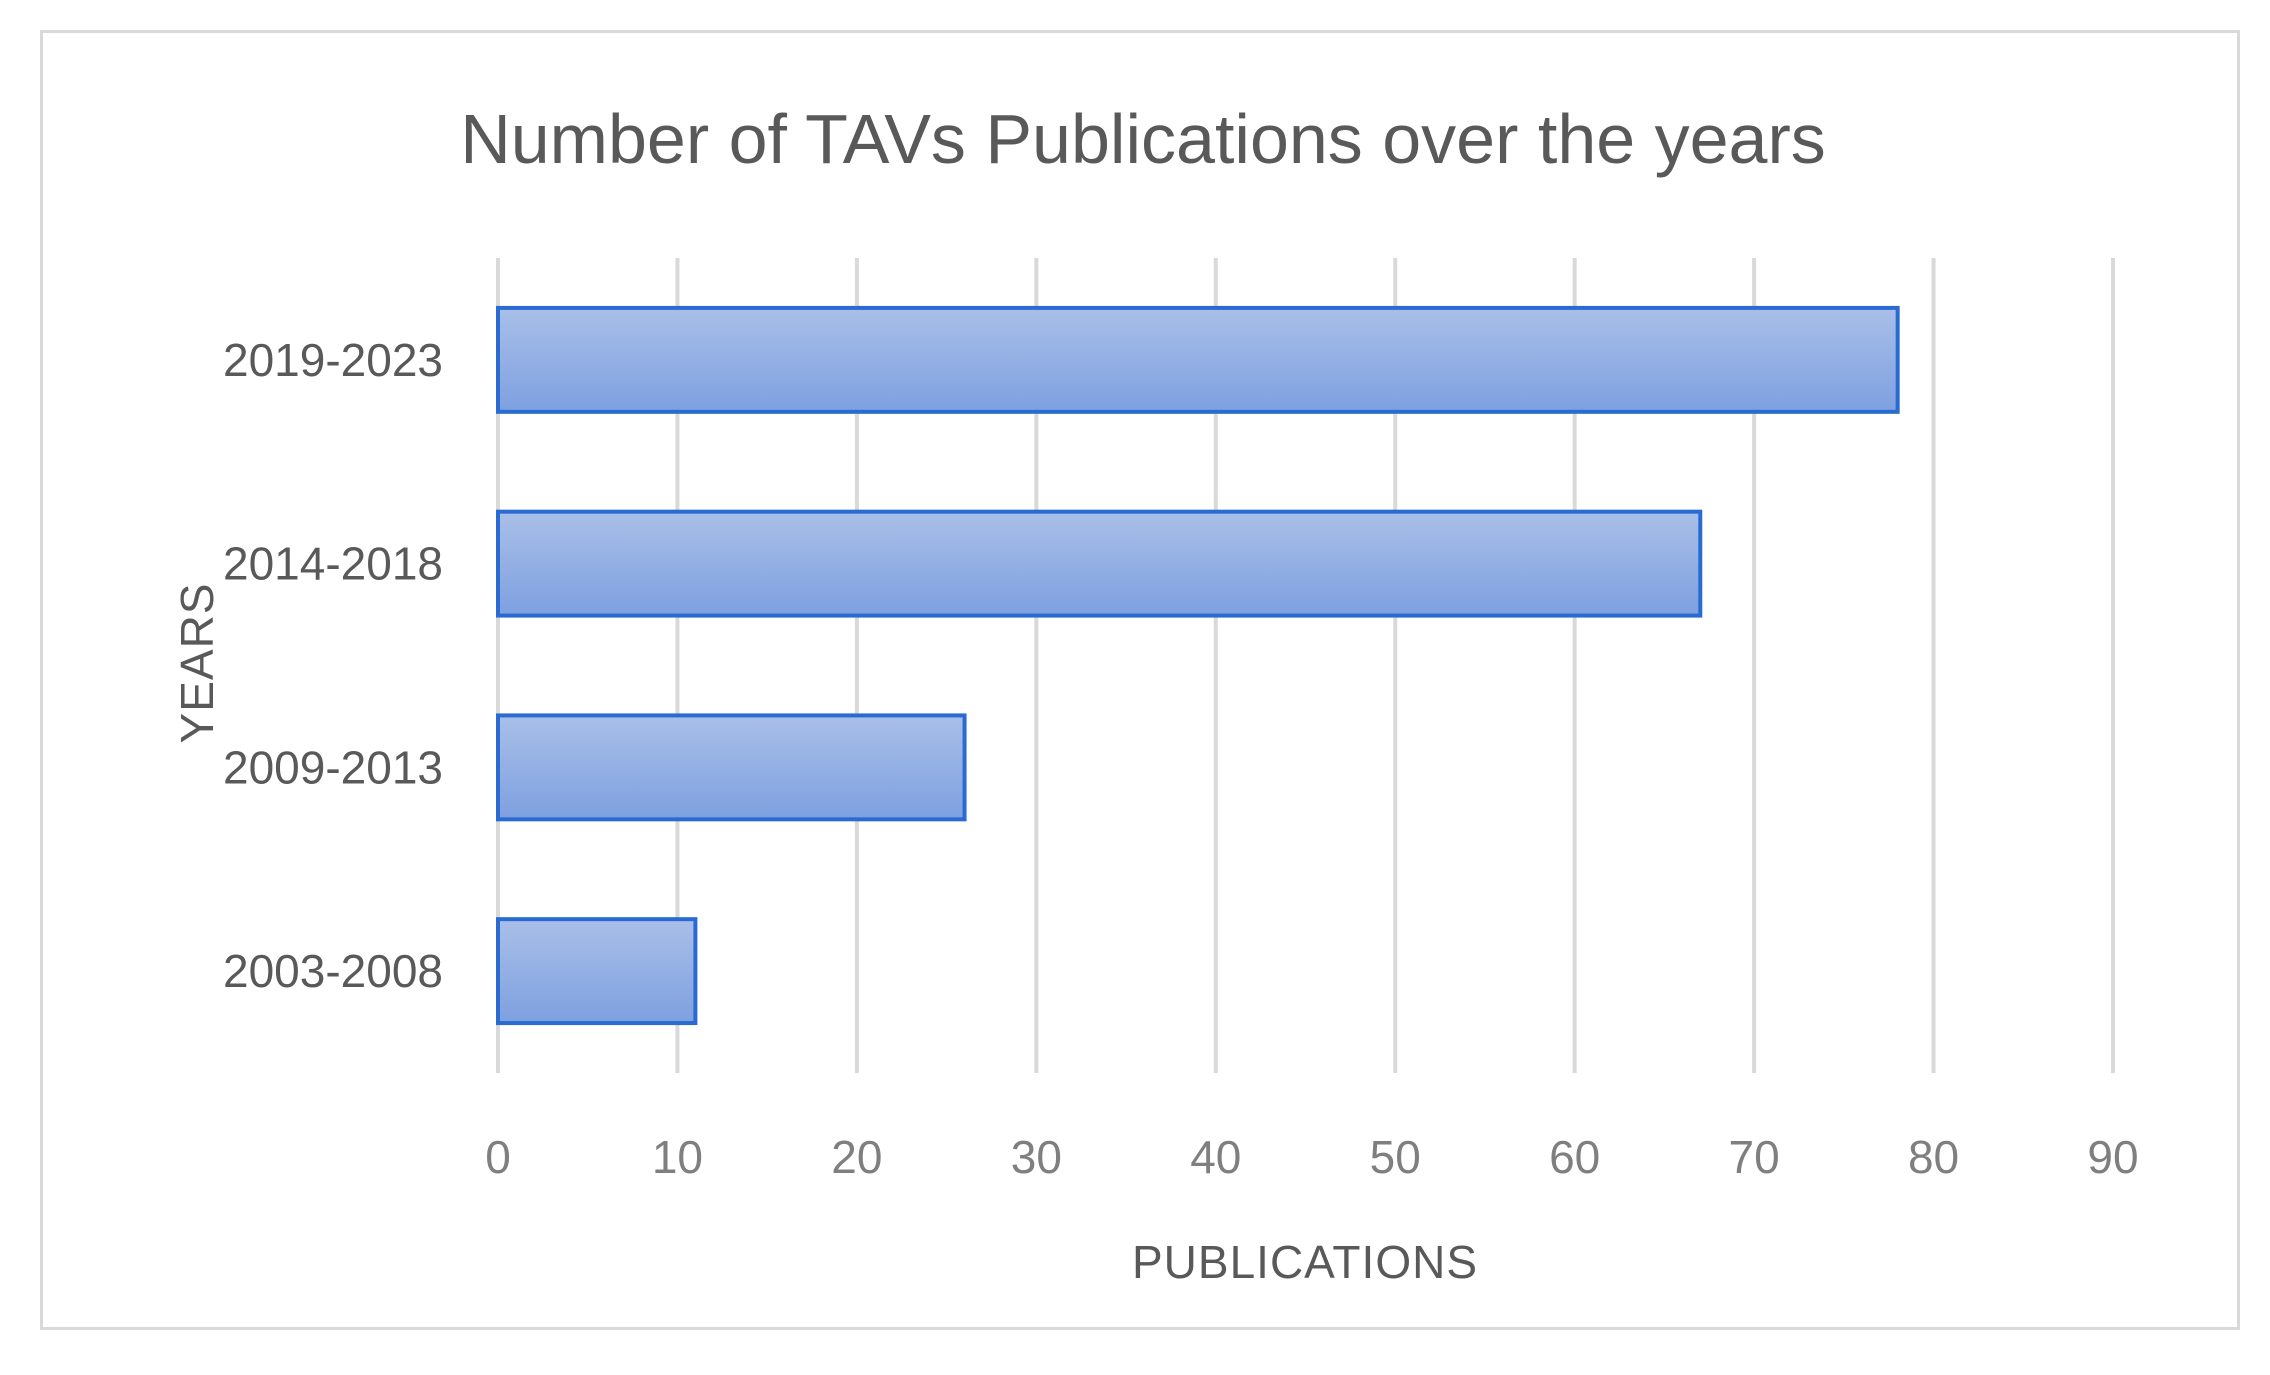  What do you see at coordinates (333, 665) in the screenshot?
I see `y-tick-labels: 2003-2008 2009-2013 2014-2018 2019-2023` at bounding box center [333, 665].